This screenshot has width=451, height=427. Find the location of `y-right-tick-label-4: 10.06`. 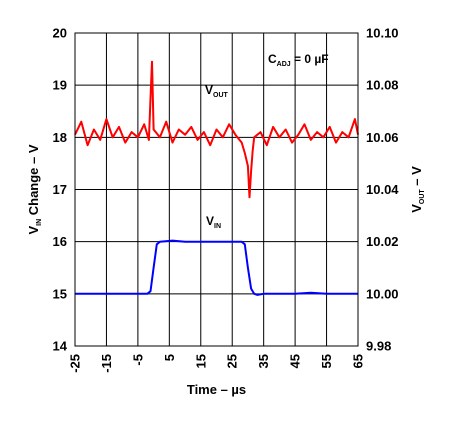

y-right-tick-label-4: 10.06 is located at coordinates (382, 137).